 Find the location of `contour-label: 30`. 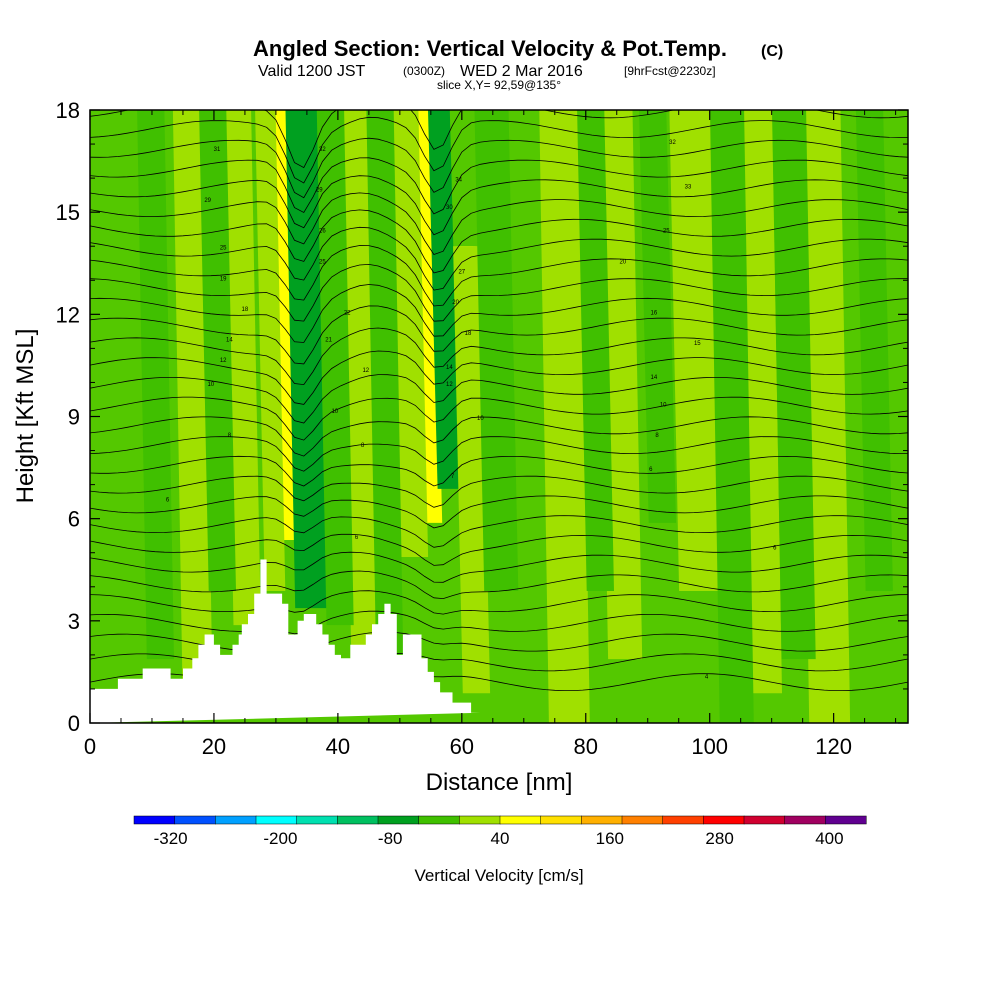

contour-label: 30 is located at coordinates (449, 208).